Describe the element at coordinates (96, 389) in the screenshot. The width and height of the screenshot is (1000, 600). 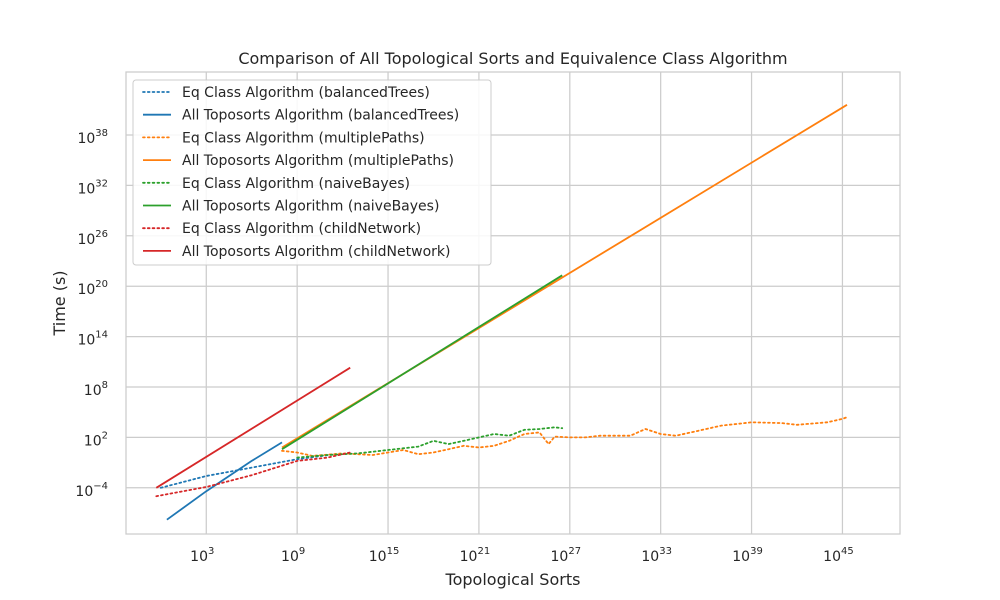
I see `y-tick-label: 10⁸` at that location.